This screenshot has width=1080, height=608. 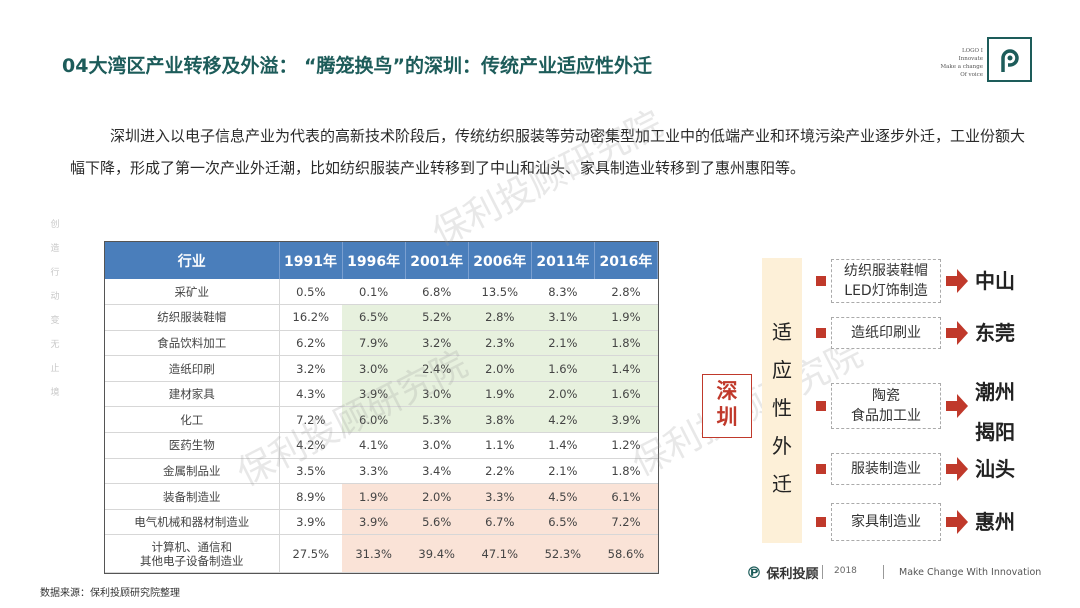 What do you see at coordinates (311, 343) in the screenshot?
I see `share-cell: 6.2%` at bounding box center [311, 343].